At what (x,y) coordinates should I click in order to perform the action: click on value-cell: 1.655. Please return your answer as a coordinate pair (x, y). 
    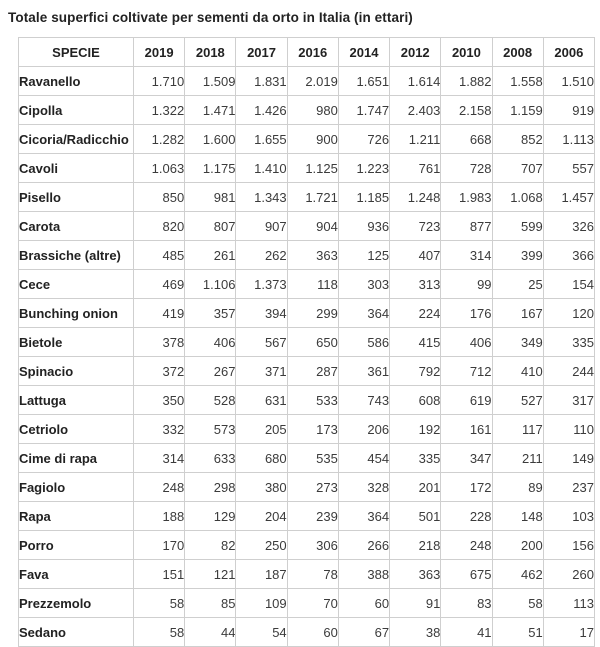
    Looking at the image, I should click on (261, 139).